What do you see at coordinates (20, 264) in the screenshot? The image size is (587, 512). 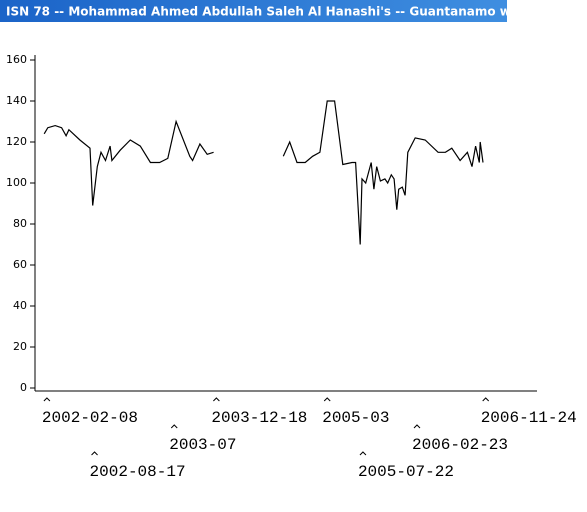 I see `y-tick-label: 60` at bounding box center [20, 264].